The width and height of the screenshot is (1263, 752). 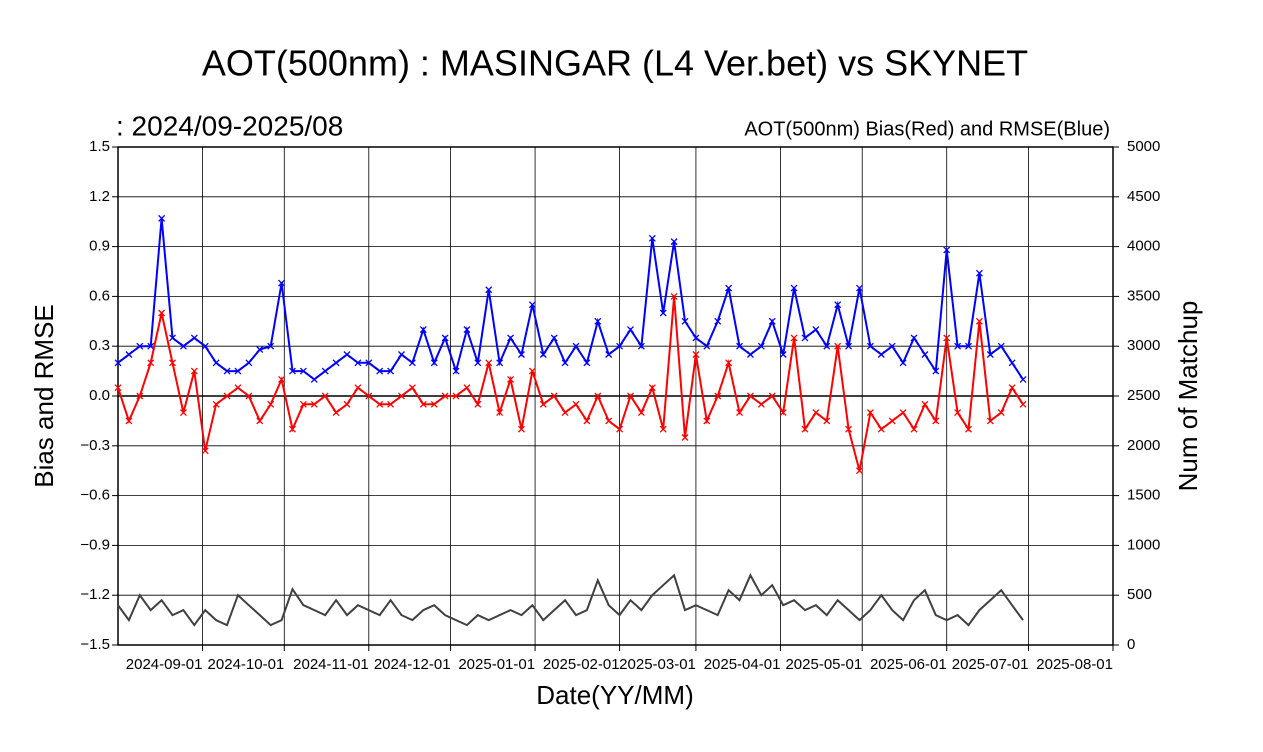 I want to click on y-tick-label: 0.3, so click(x=99, y=345).